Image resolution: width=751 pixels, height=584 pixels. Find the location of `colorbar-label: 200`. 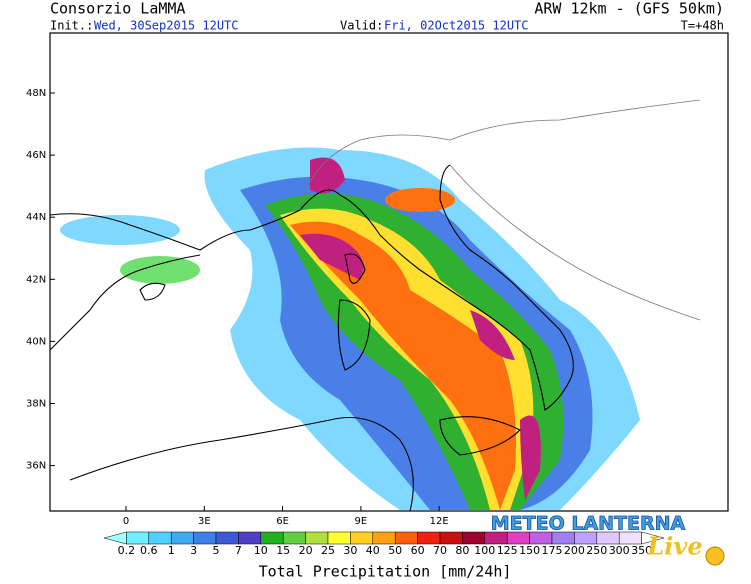

colorbar-label: 200 is located at coordinates (574, 550).